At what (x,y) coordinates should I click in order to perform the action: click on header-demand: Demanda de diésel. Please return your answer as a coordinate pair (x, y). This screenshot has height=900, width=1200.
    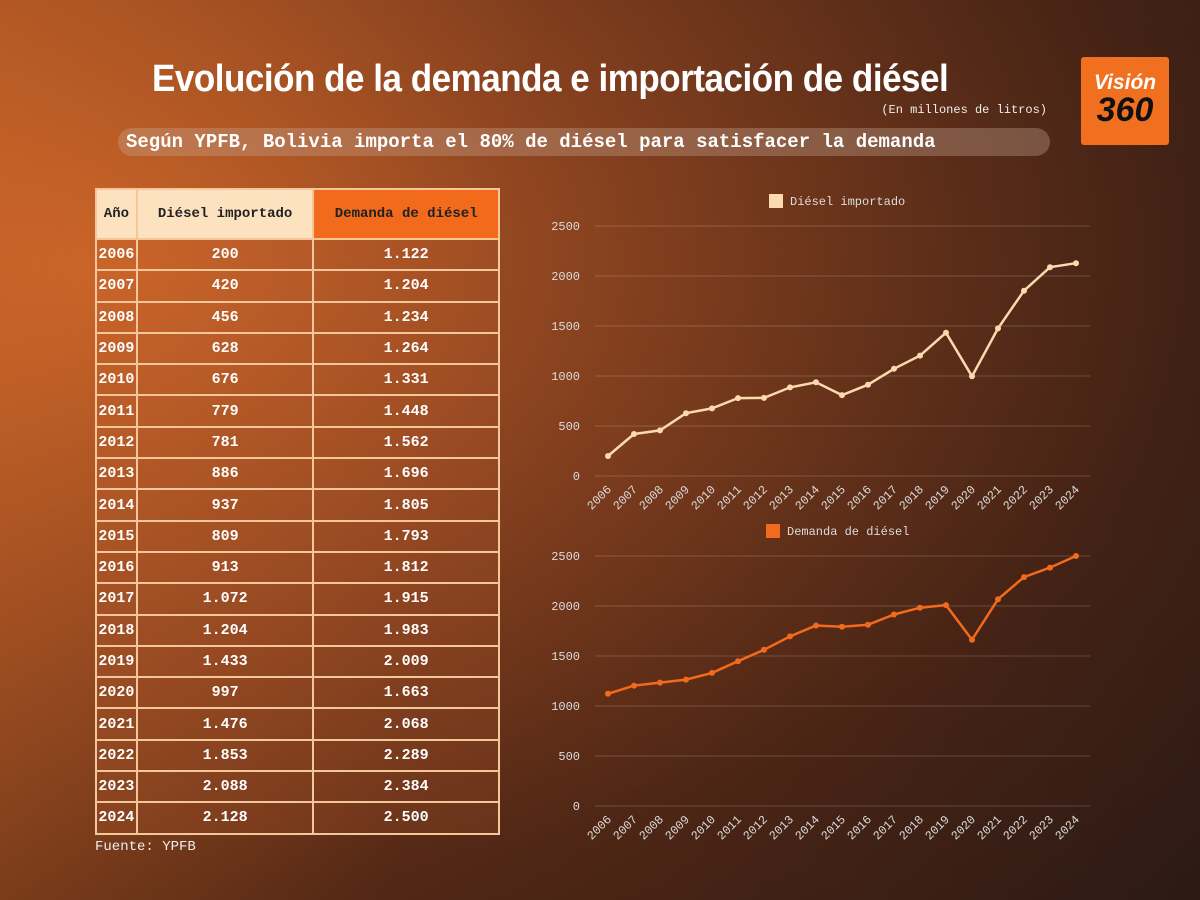
    Looking at the image, I should click on (406, 214).